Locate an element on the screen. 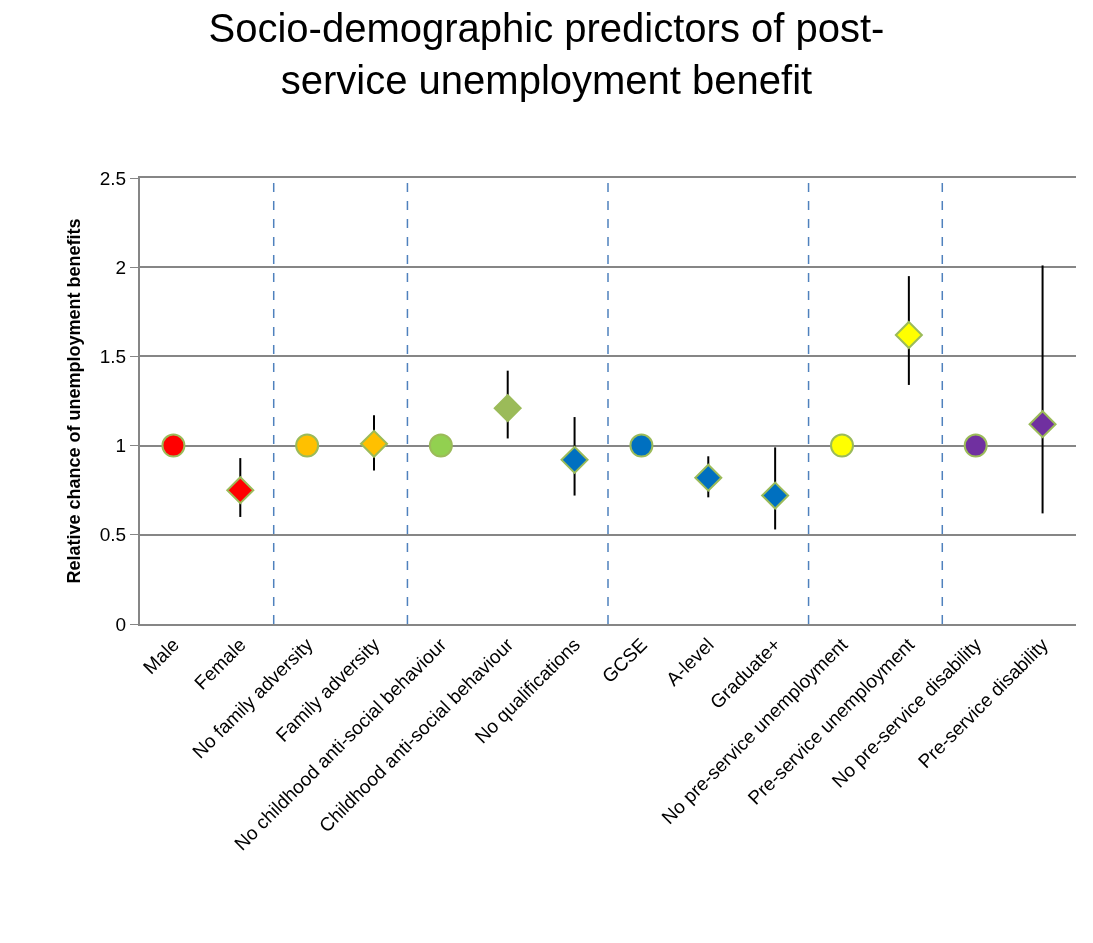 The image size is (1093, 943). y-tick-label: 1 is located at coordinates (121, 446).